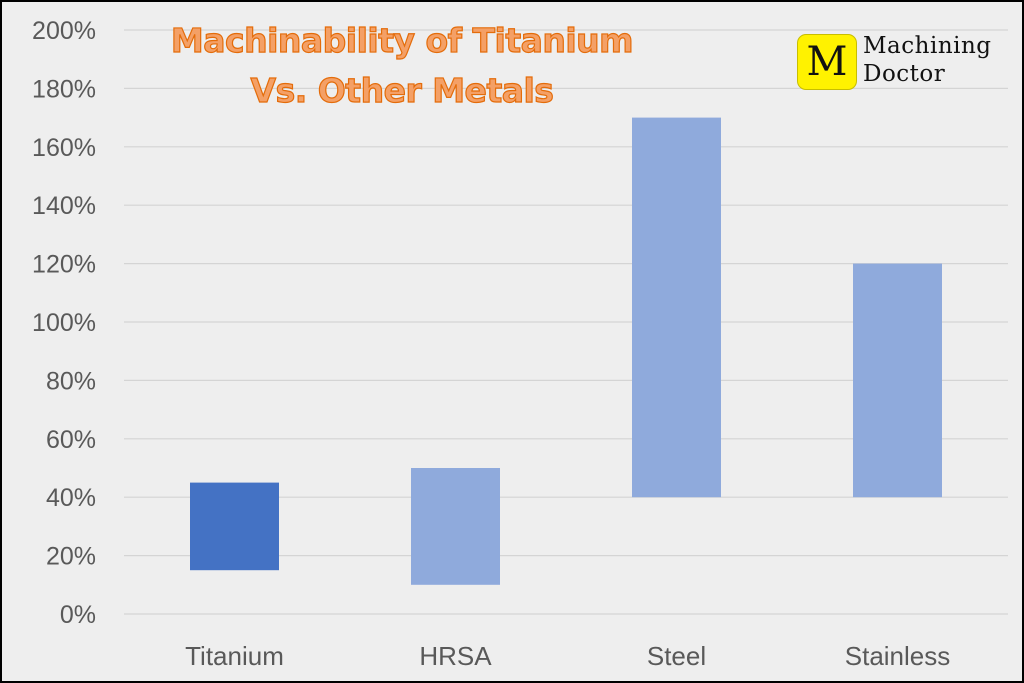  I want to click on bar-steel, so click(676, 307).